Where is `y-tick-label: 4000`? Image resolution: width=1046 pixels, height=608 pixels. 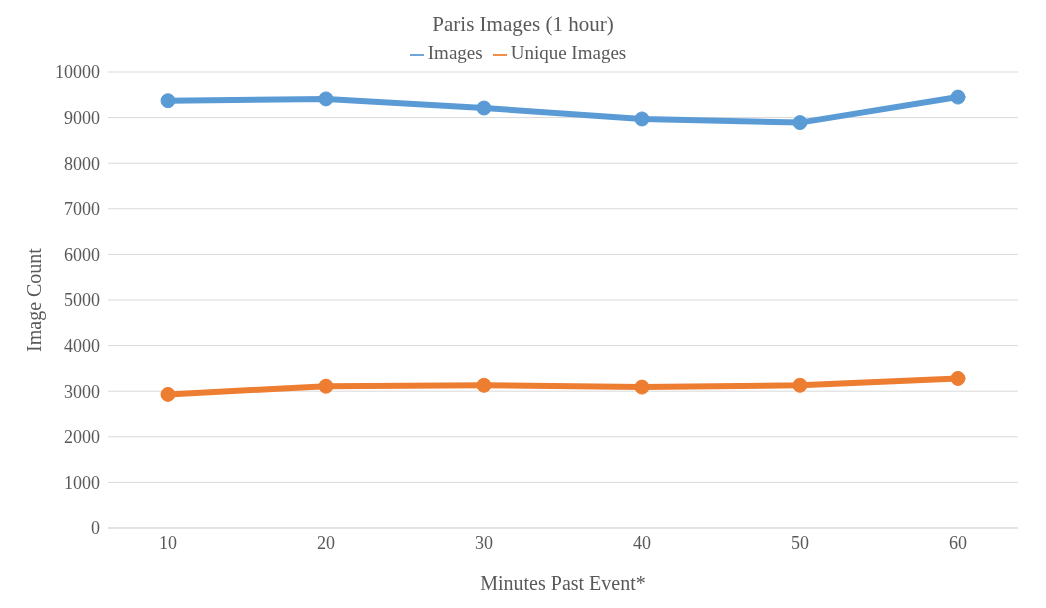 y-tick-label: 4000 is located at coordinates (82, 345).